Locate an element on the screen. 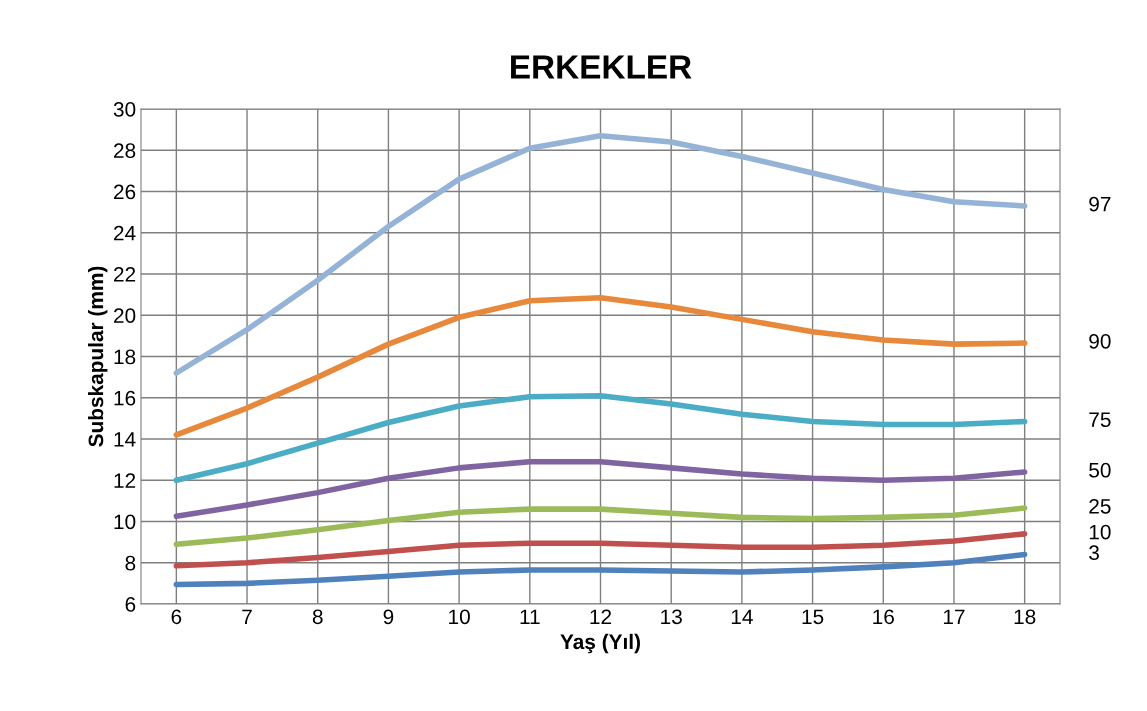  y-tick-label: 14 is located at coordinates (125, 439).